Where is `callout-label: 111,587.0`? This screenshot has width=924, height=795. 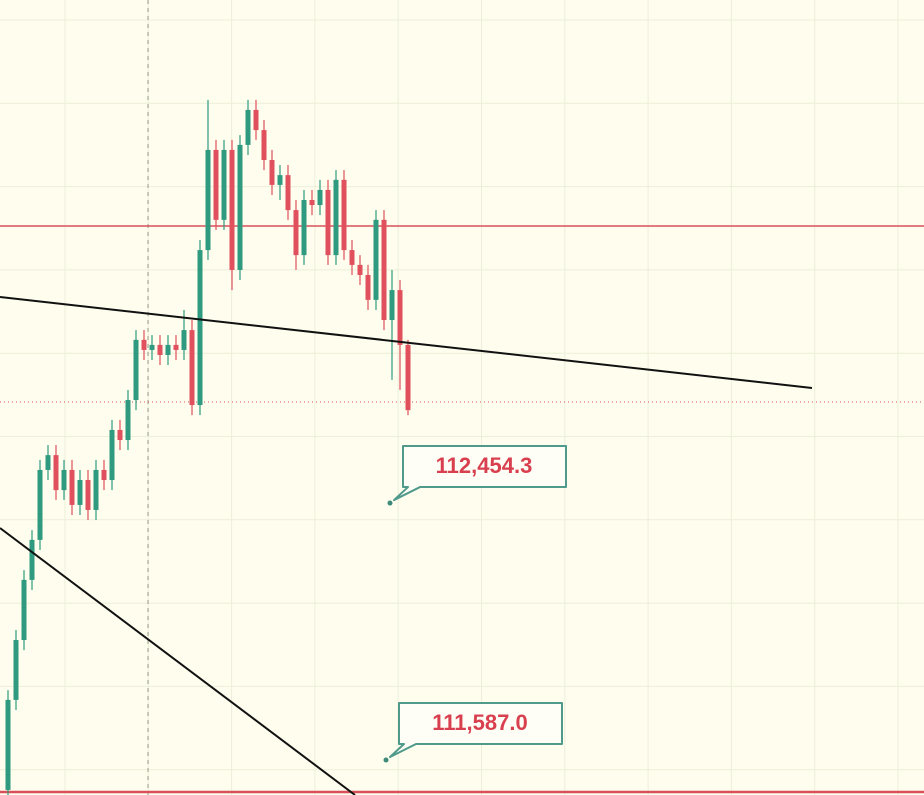 callout-label: 111,587.0 is located at coordinates (479, 722).